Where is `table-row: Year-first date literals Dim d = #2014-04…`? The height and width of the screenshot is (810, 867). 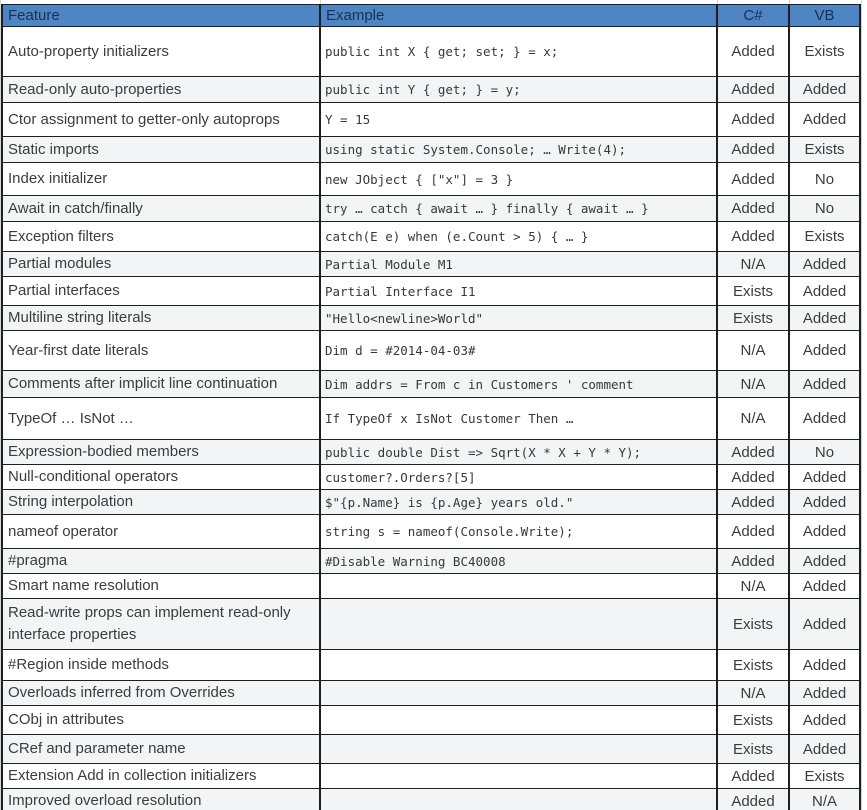
table-row: Year-first date literals Dim d = #2014-04… is located at coordinates (431, 350).